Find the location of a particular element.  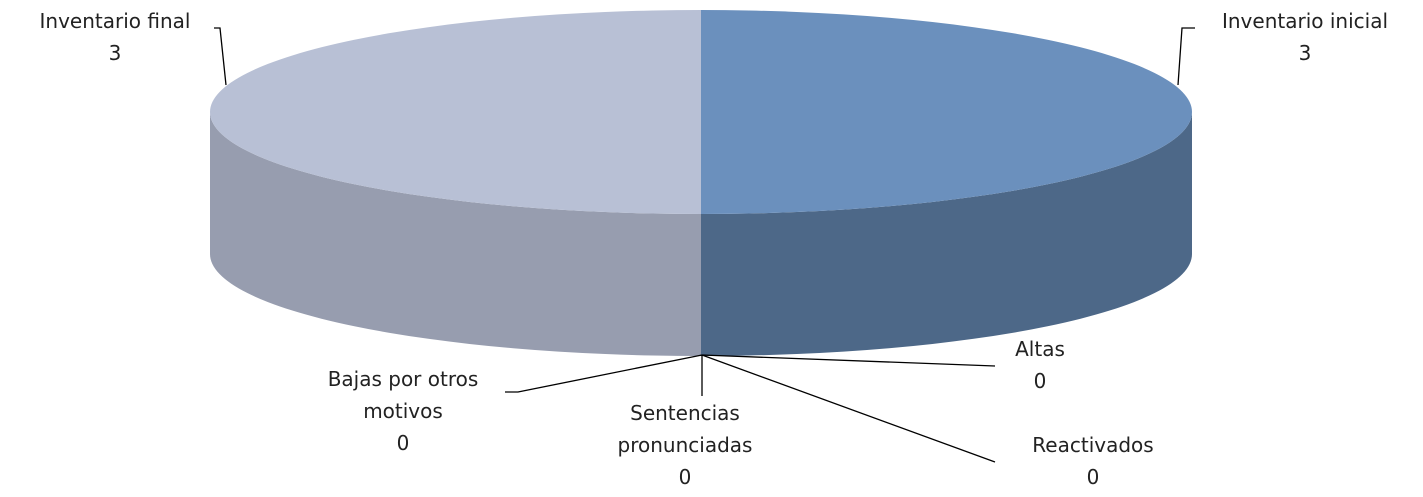

data-label-name: Reactivados is located at coordinates (1092, 445).